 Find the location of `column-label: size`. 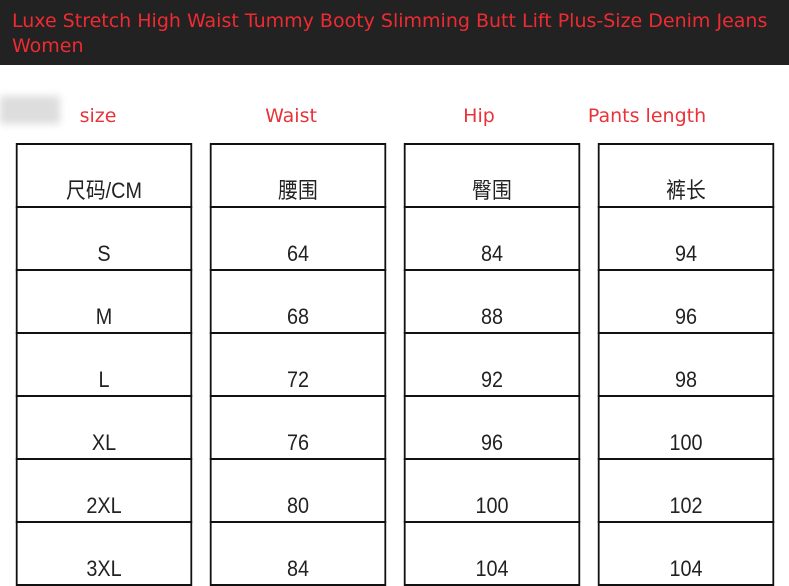

column-label: size is located at coordinates (98, 116).